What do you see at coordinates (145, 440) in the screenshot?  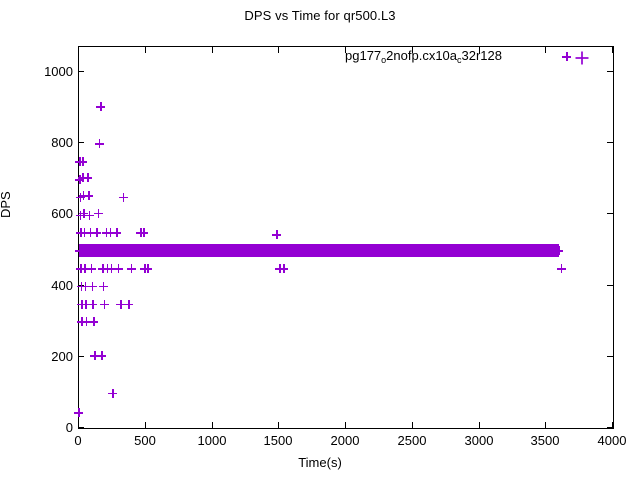 I see `x-tick-label: 500` at bounding box center [145, 440].